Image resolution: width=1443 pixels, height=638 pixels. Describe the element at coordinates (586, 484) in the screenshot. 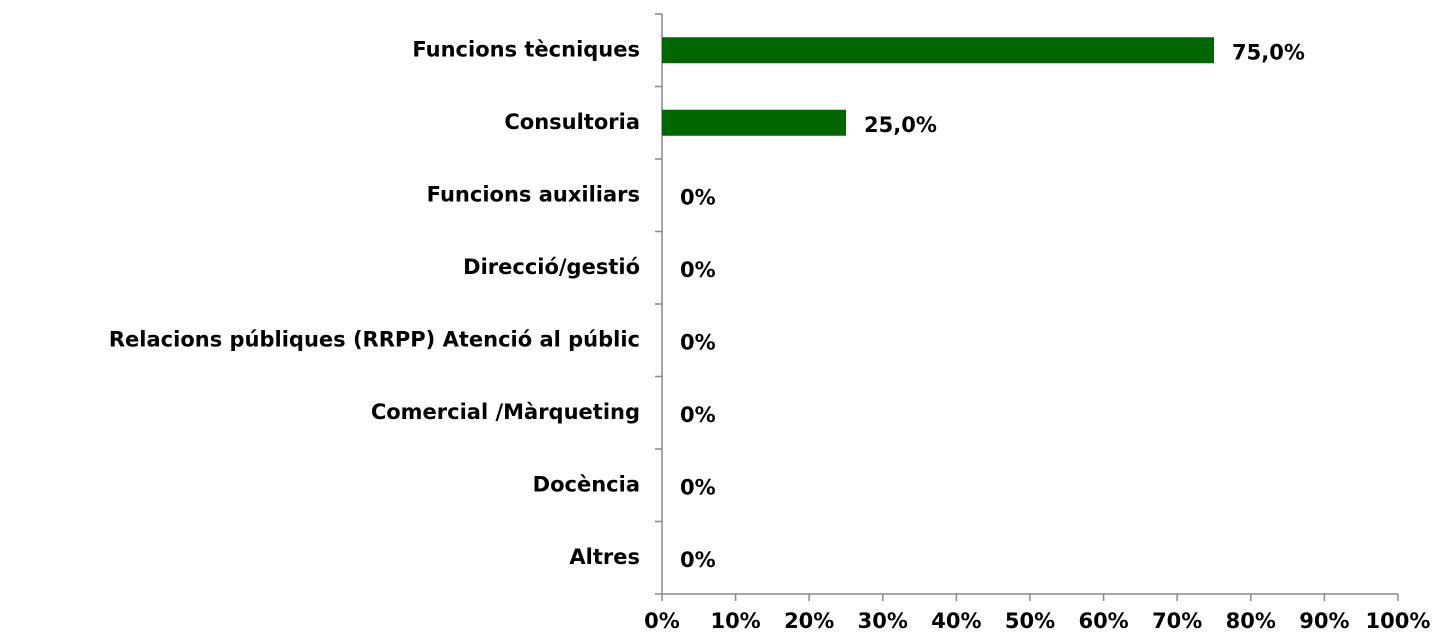

I see `y-tick-label: Docència` at that location.